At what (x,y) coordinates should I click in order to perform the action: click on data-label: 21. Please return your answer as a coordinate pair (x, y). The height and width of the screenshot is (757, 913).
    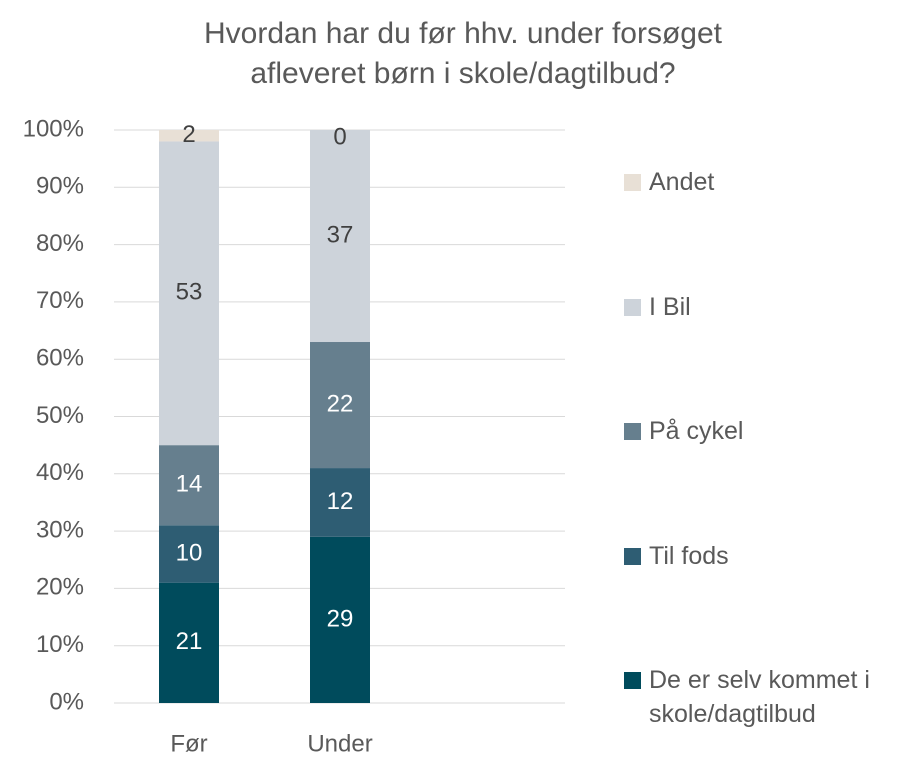
    Looking at the image, I should click on (189, 641).